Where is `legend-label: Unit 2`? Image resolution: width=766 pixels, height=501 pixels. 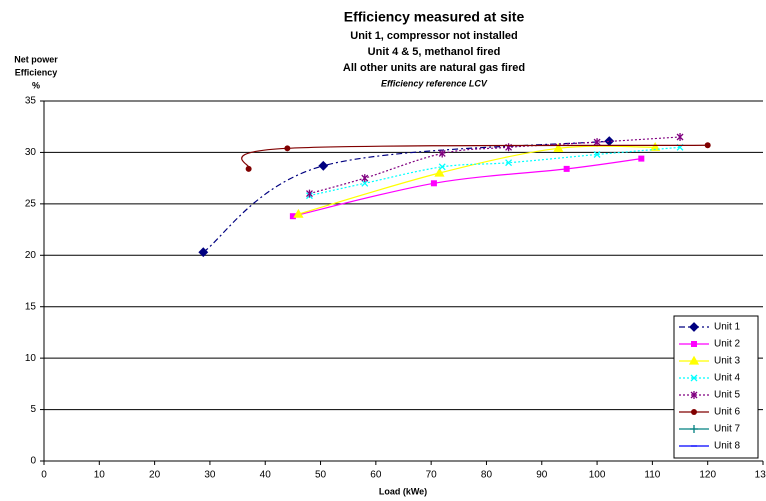 legend-label: Unit 2 is located at coordinates (727, 344).